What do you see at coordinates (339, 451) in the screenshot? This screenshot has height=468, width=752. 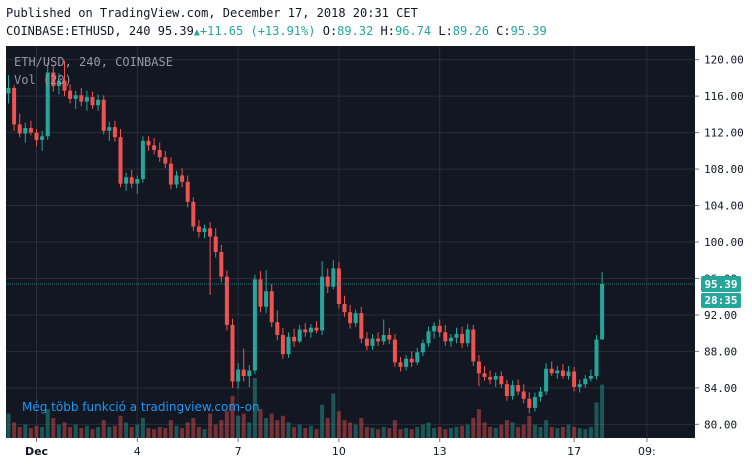 I see `time-tick-label: 10` at bounding box center [339, 451].